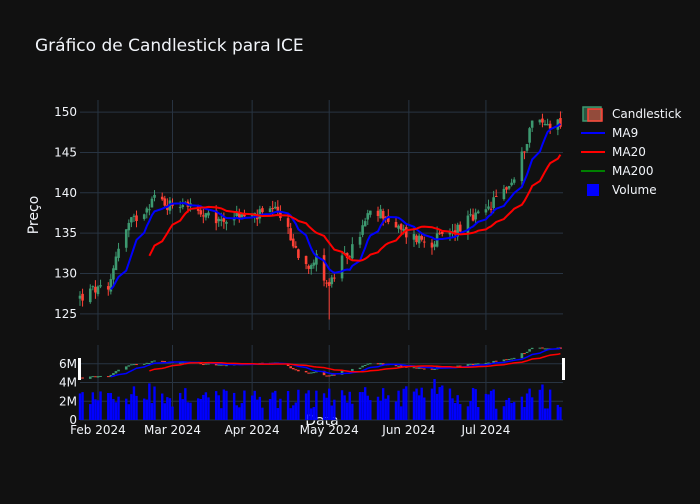 Image resolution: width=700 pixels, height=504 pixels. Describe the element at coordinates (65, 314) in the screenshot. I see `y-tick-label: 125` at that location.